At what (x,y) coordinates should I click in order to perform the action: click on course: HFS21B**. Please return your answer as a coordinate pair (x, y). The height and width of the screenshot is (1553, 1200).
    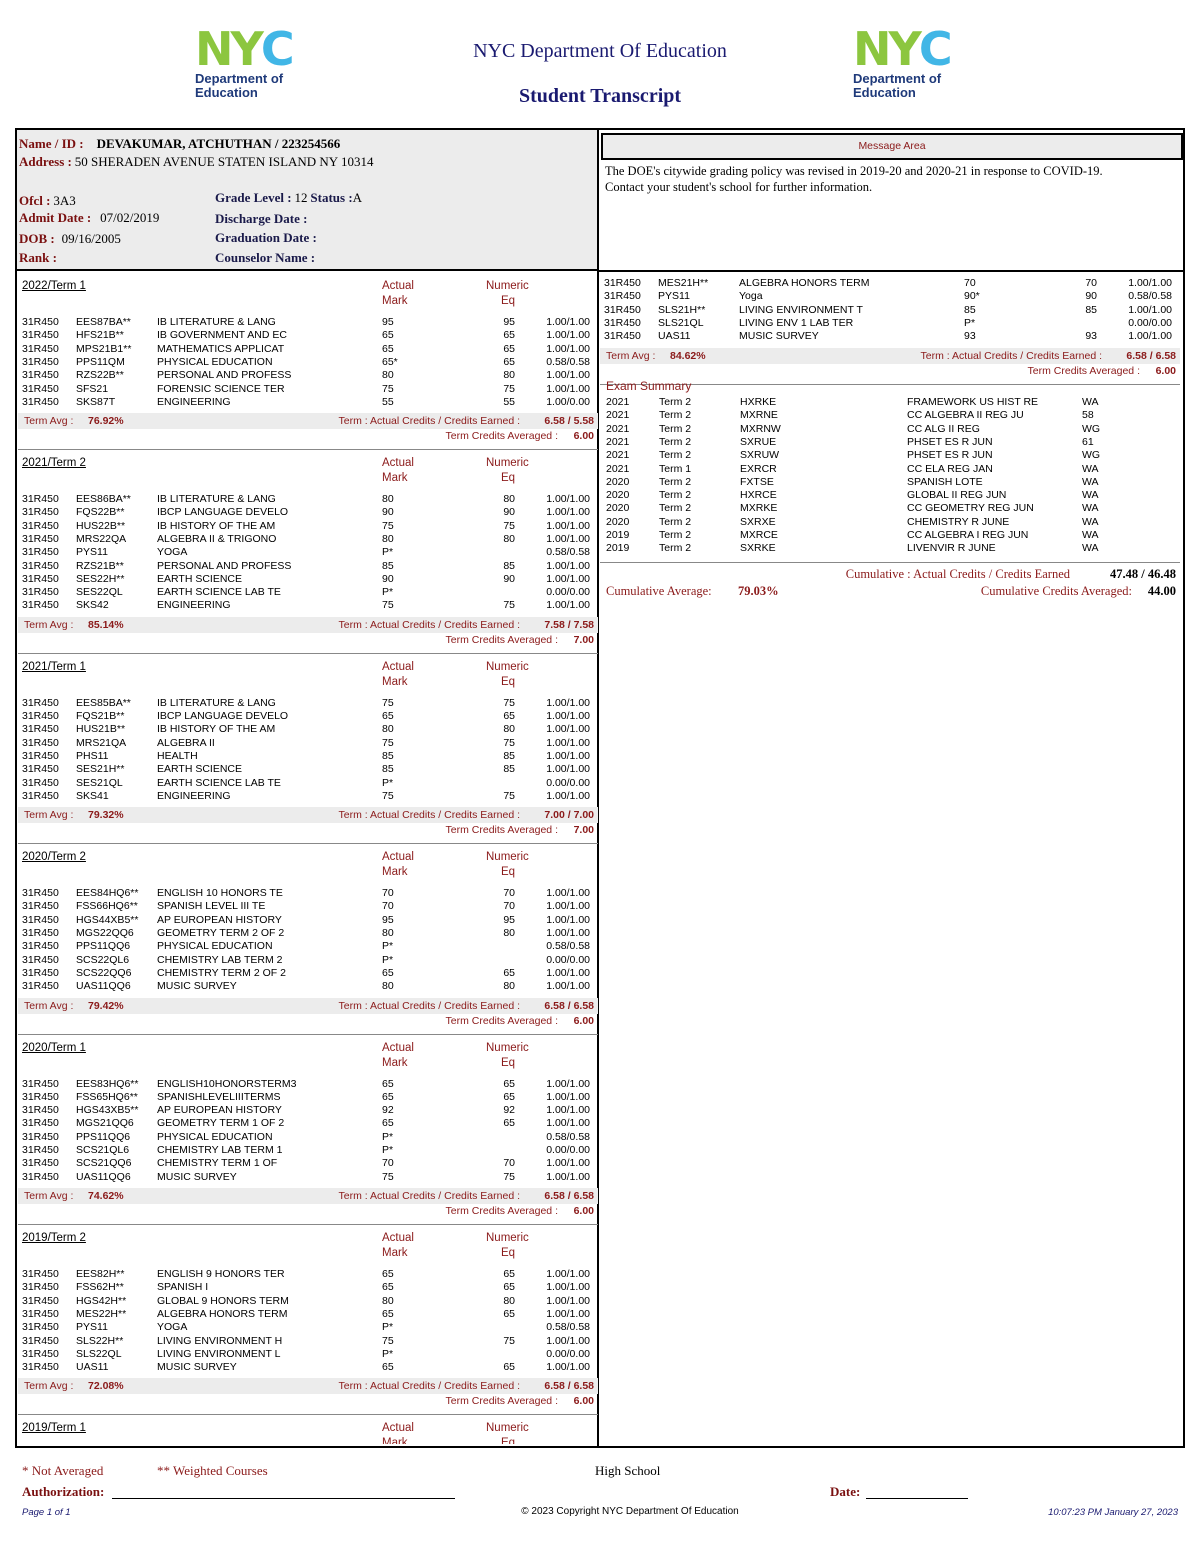
    Looking at the image, I should click on (100, 335).